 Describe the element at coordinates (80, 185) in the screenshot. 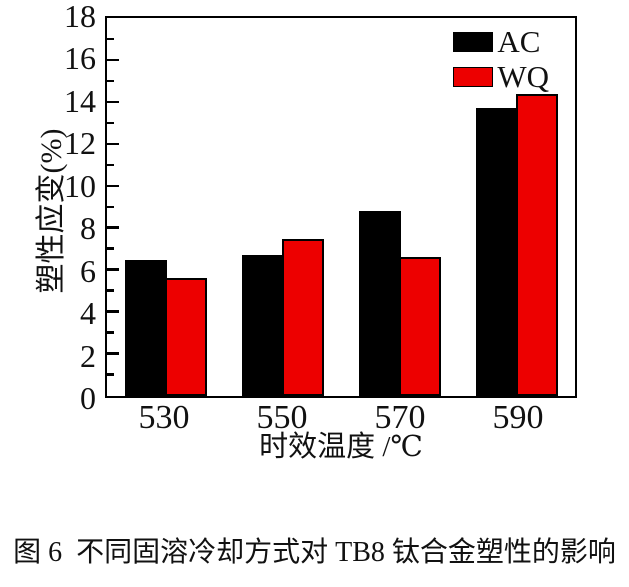

I see `y-tick-label: 10` at that location.